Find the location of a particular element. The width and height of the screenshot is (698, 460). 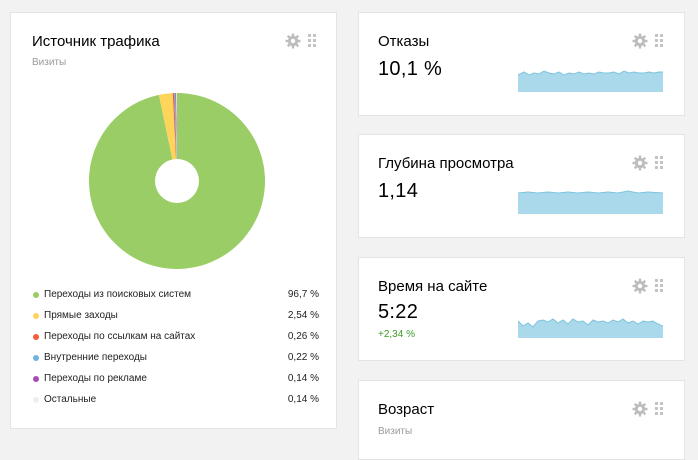

depth-sparkline is located at coordinates (590, 202).